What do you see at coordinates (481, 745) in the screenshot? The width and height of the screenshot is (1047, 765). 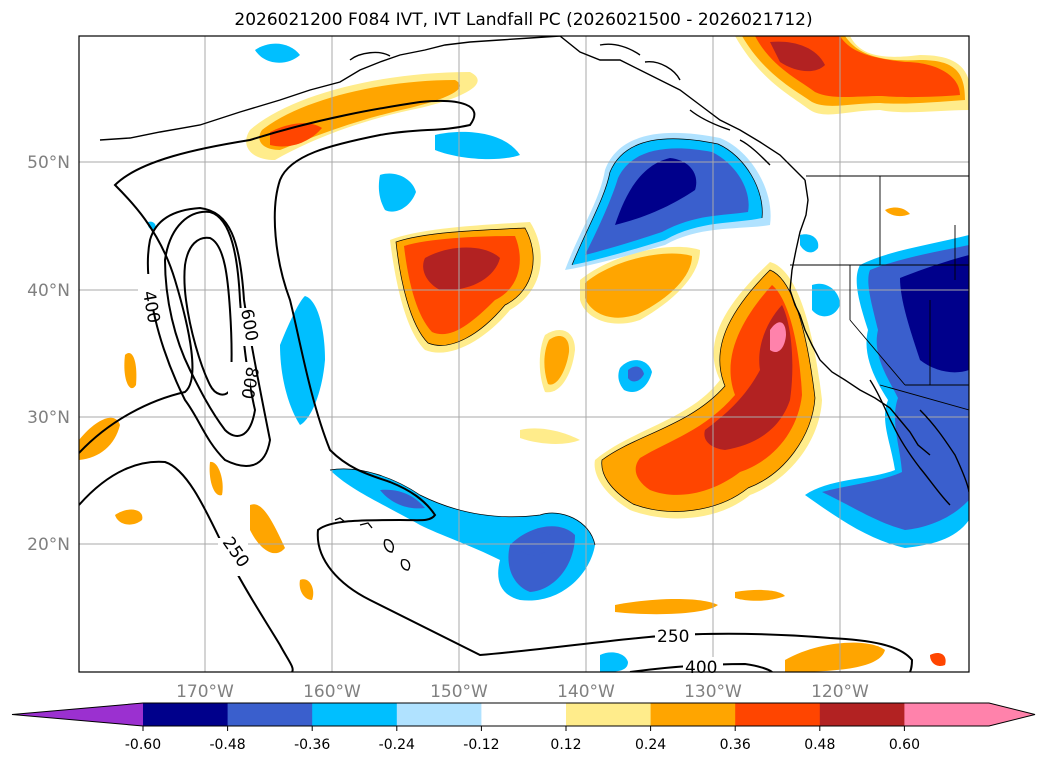 I see `colorbar-tick-label: -0.12` at bounding box center [481, 745].